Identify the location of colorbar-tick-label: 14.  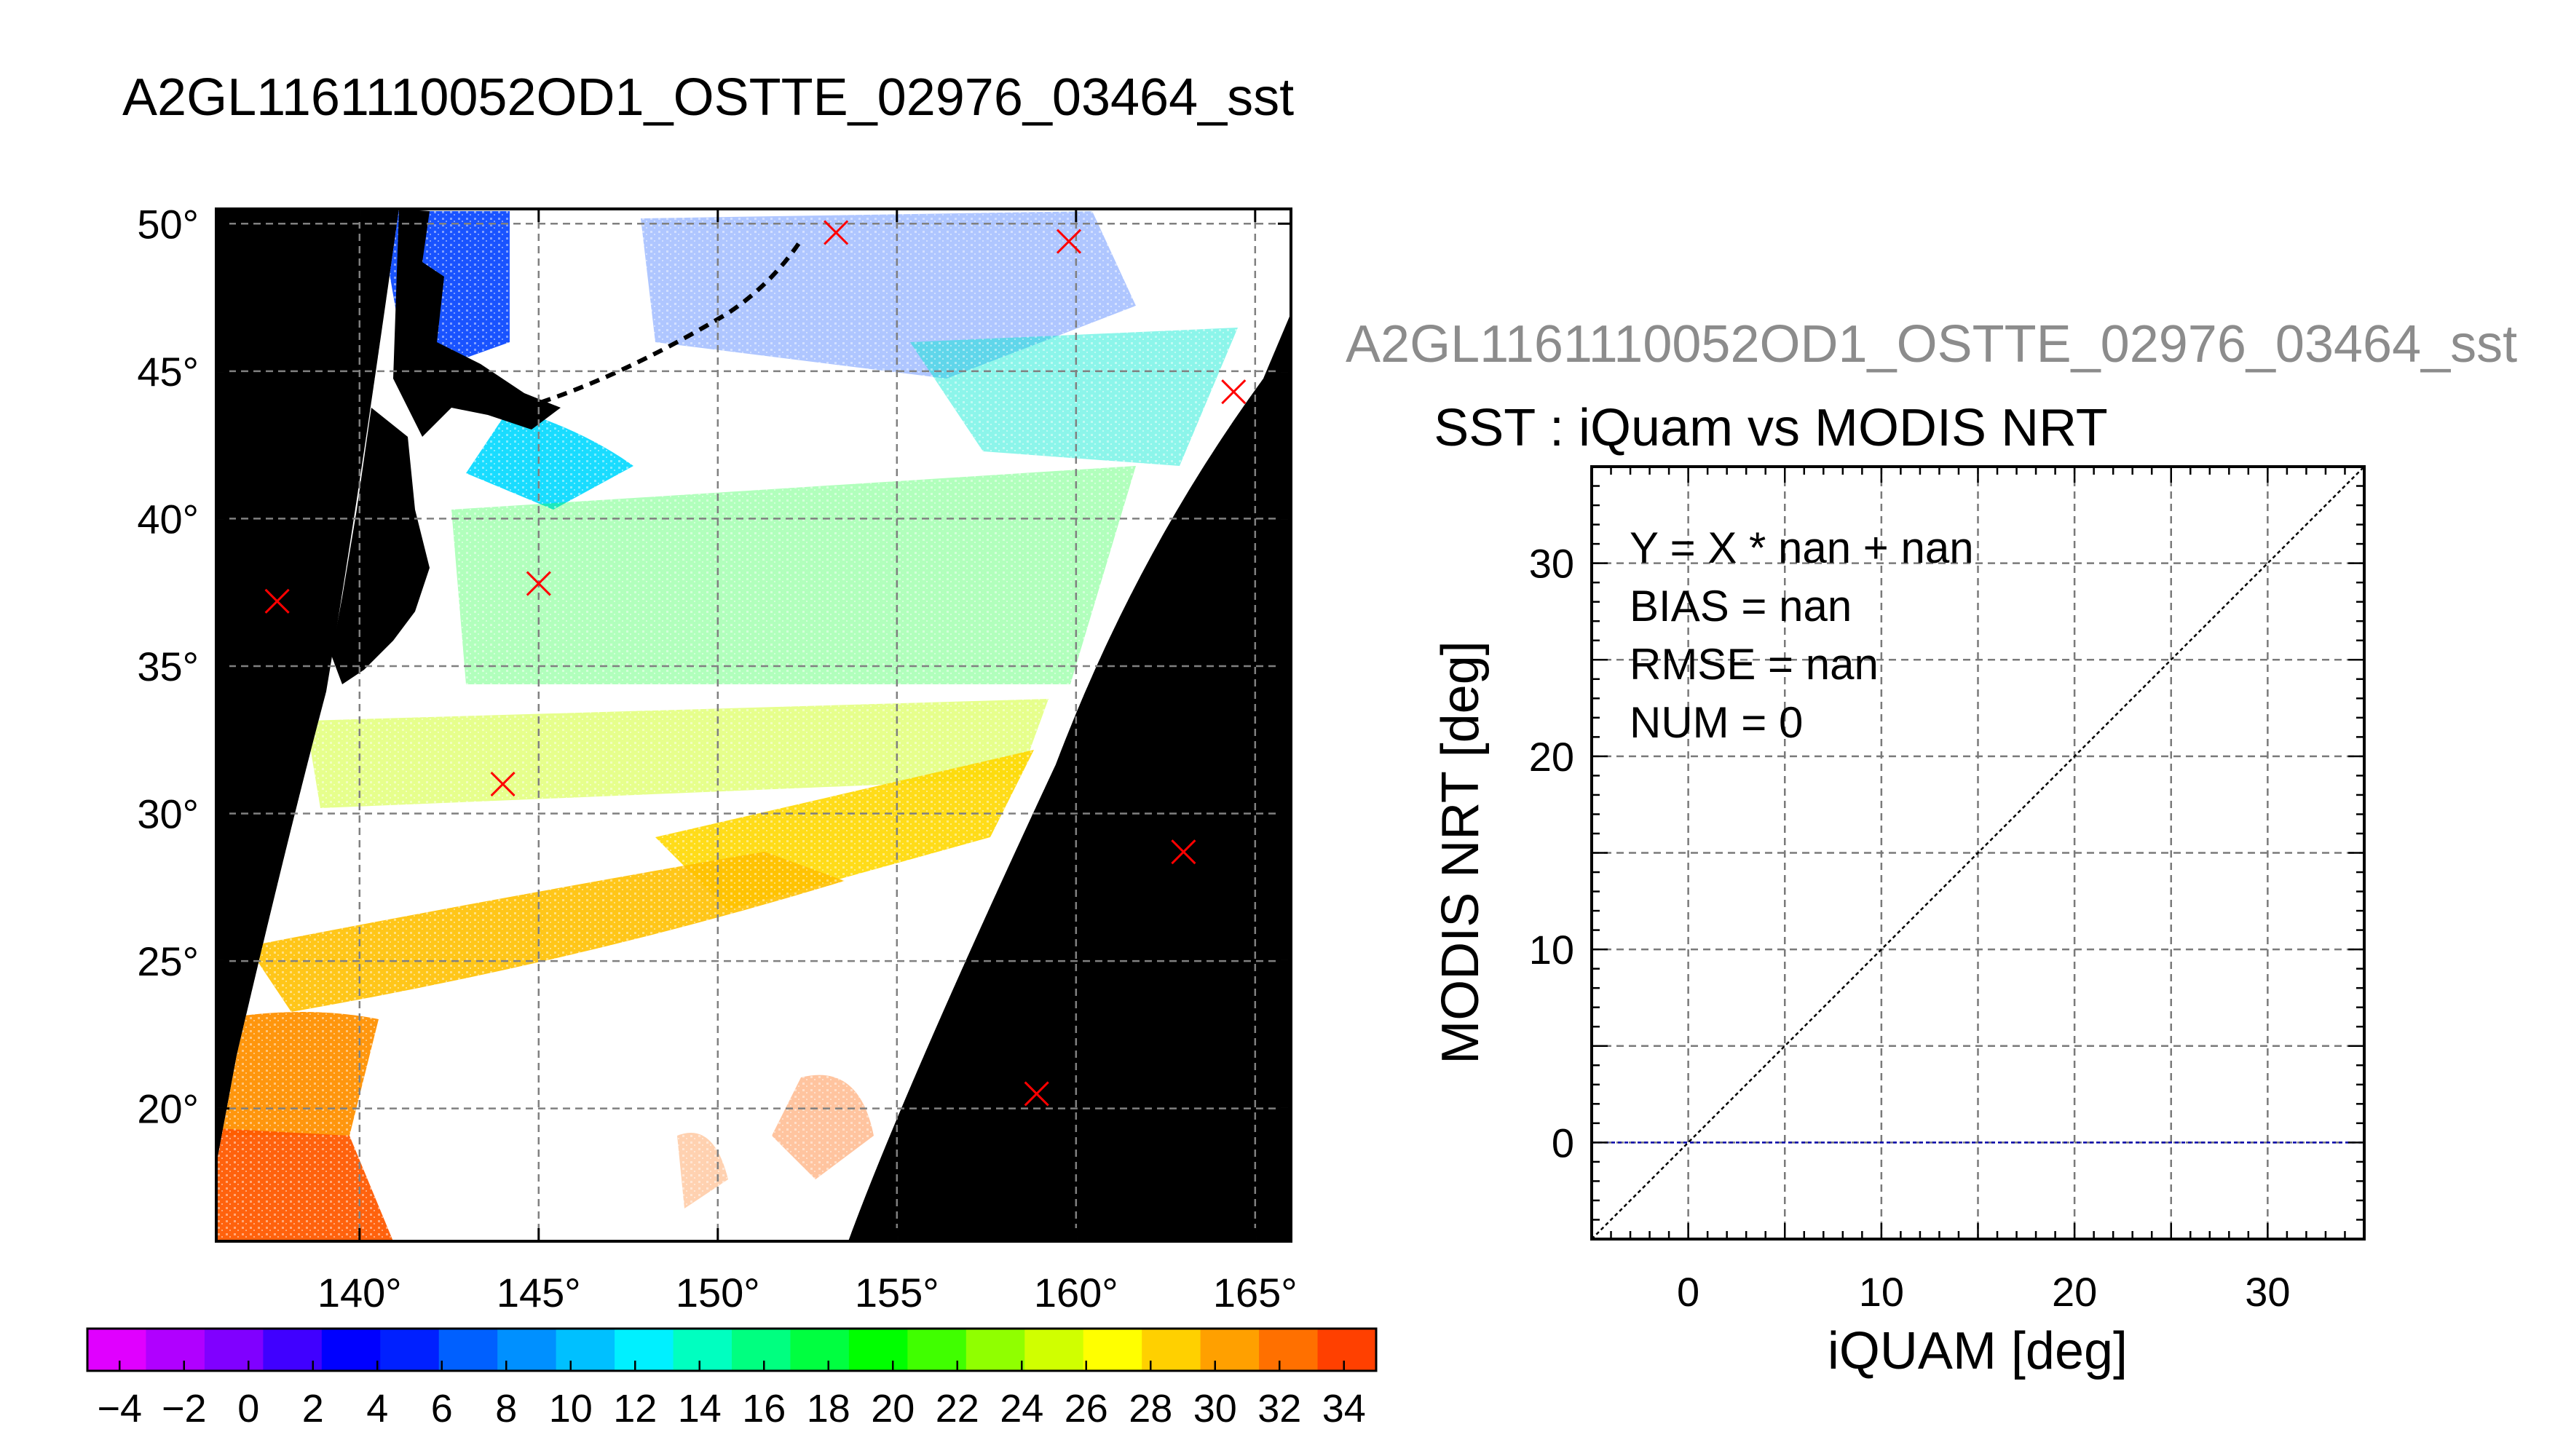
(700, 1409).